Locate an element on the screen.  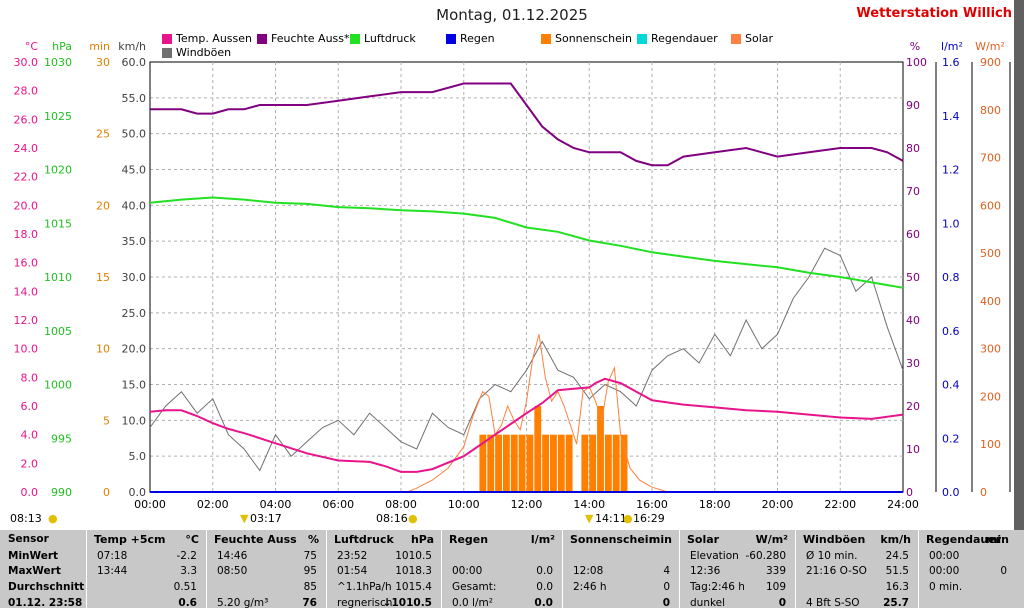
x-tick-label: 12:00 is located at coordinates (527, 504).